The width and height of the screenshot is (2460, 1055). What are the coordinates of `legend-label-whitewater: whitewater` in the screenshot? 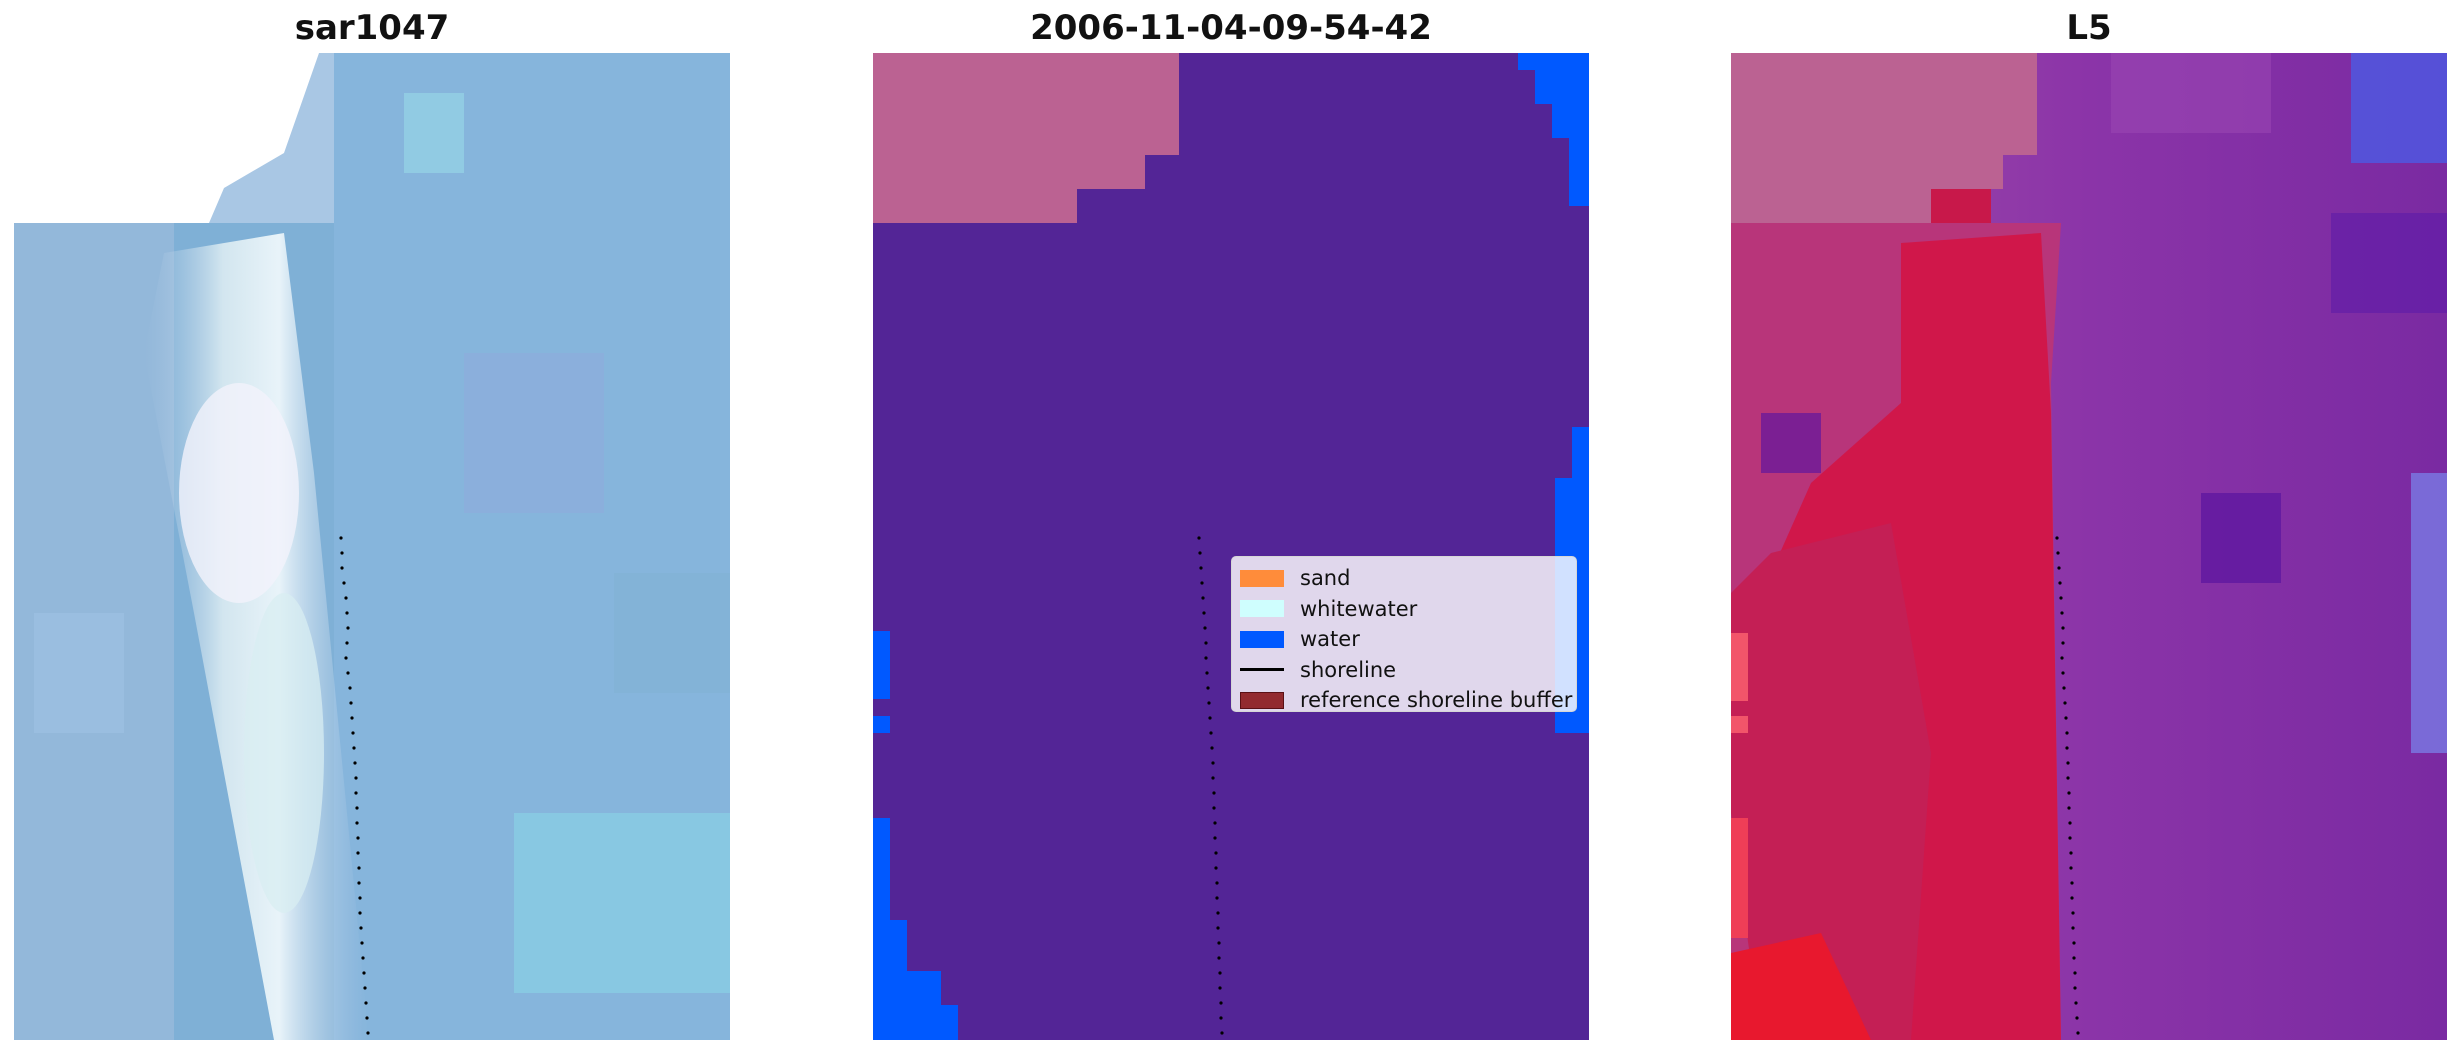 It's located at (1359, 608).